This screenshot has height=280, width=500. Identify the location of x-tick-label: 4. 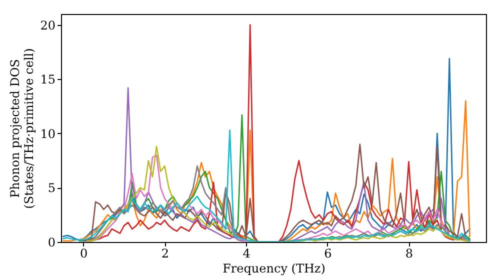
(246, 253).